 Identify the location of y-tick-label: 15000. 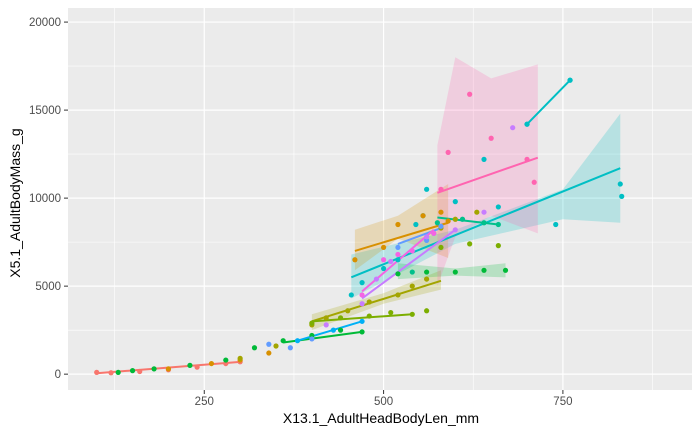
(45, 111).